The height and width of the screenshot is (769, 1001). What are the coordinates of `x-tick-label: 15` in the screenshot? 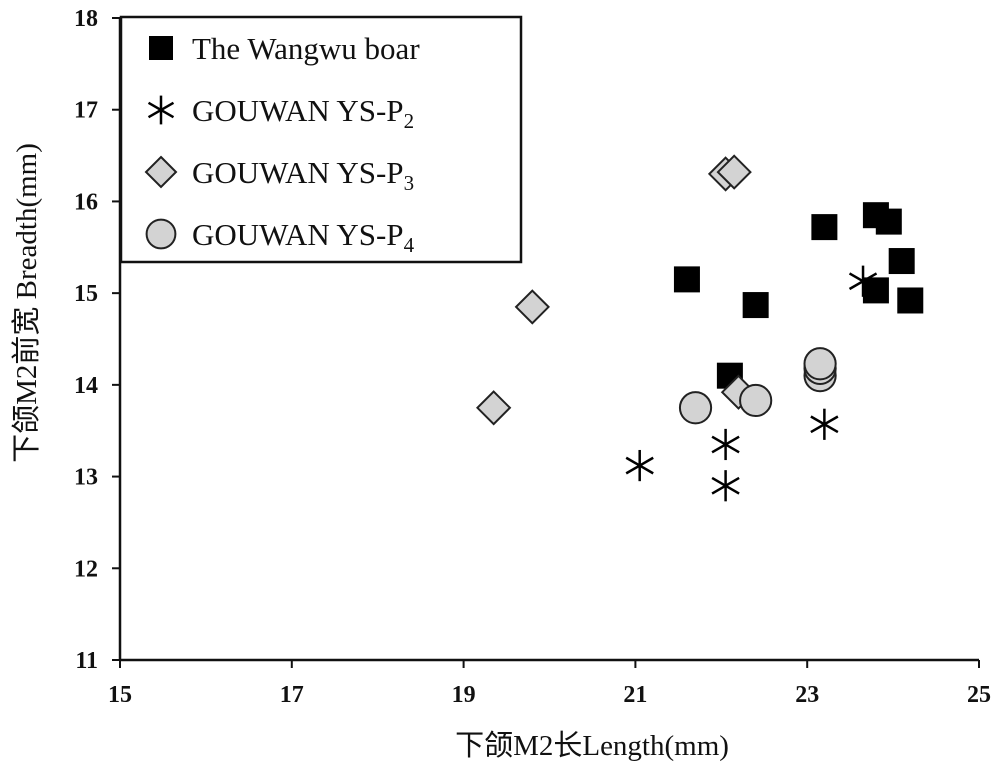 It's located at (120, 695).